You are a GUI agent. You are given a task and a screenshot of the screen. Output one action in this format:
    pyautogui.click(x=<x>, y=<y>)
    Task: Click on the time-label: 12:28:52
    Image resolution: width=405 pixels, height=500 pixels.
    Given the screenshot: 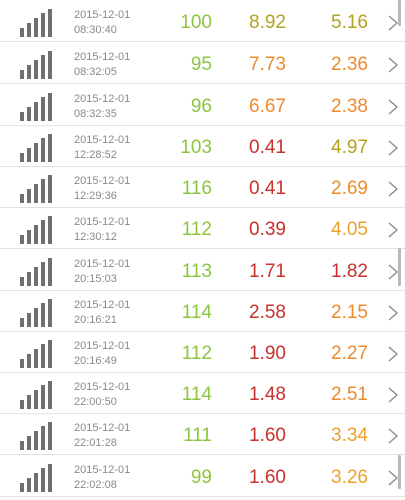 What is the action you would take?
    pyautogui.click(x=95, y=155)
    